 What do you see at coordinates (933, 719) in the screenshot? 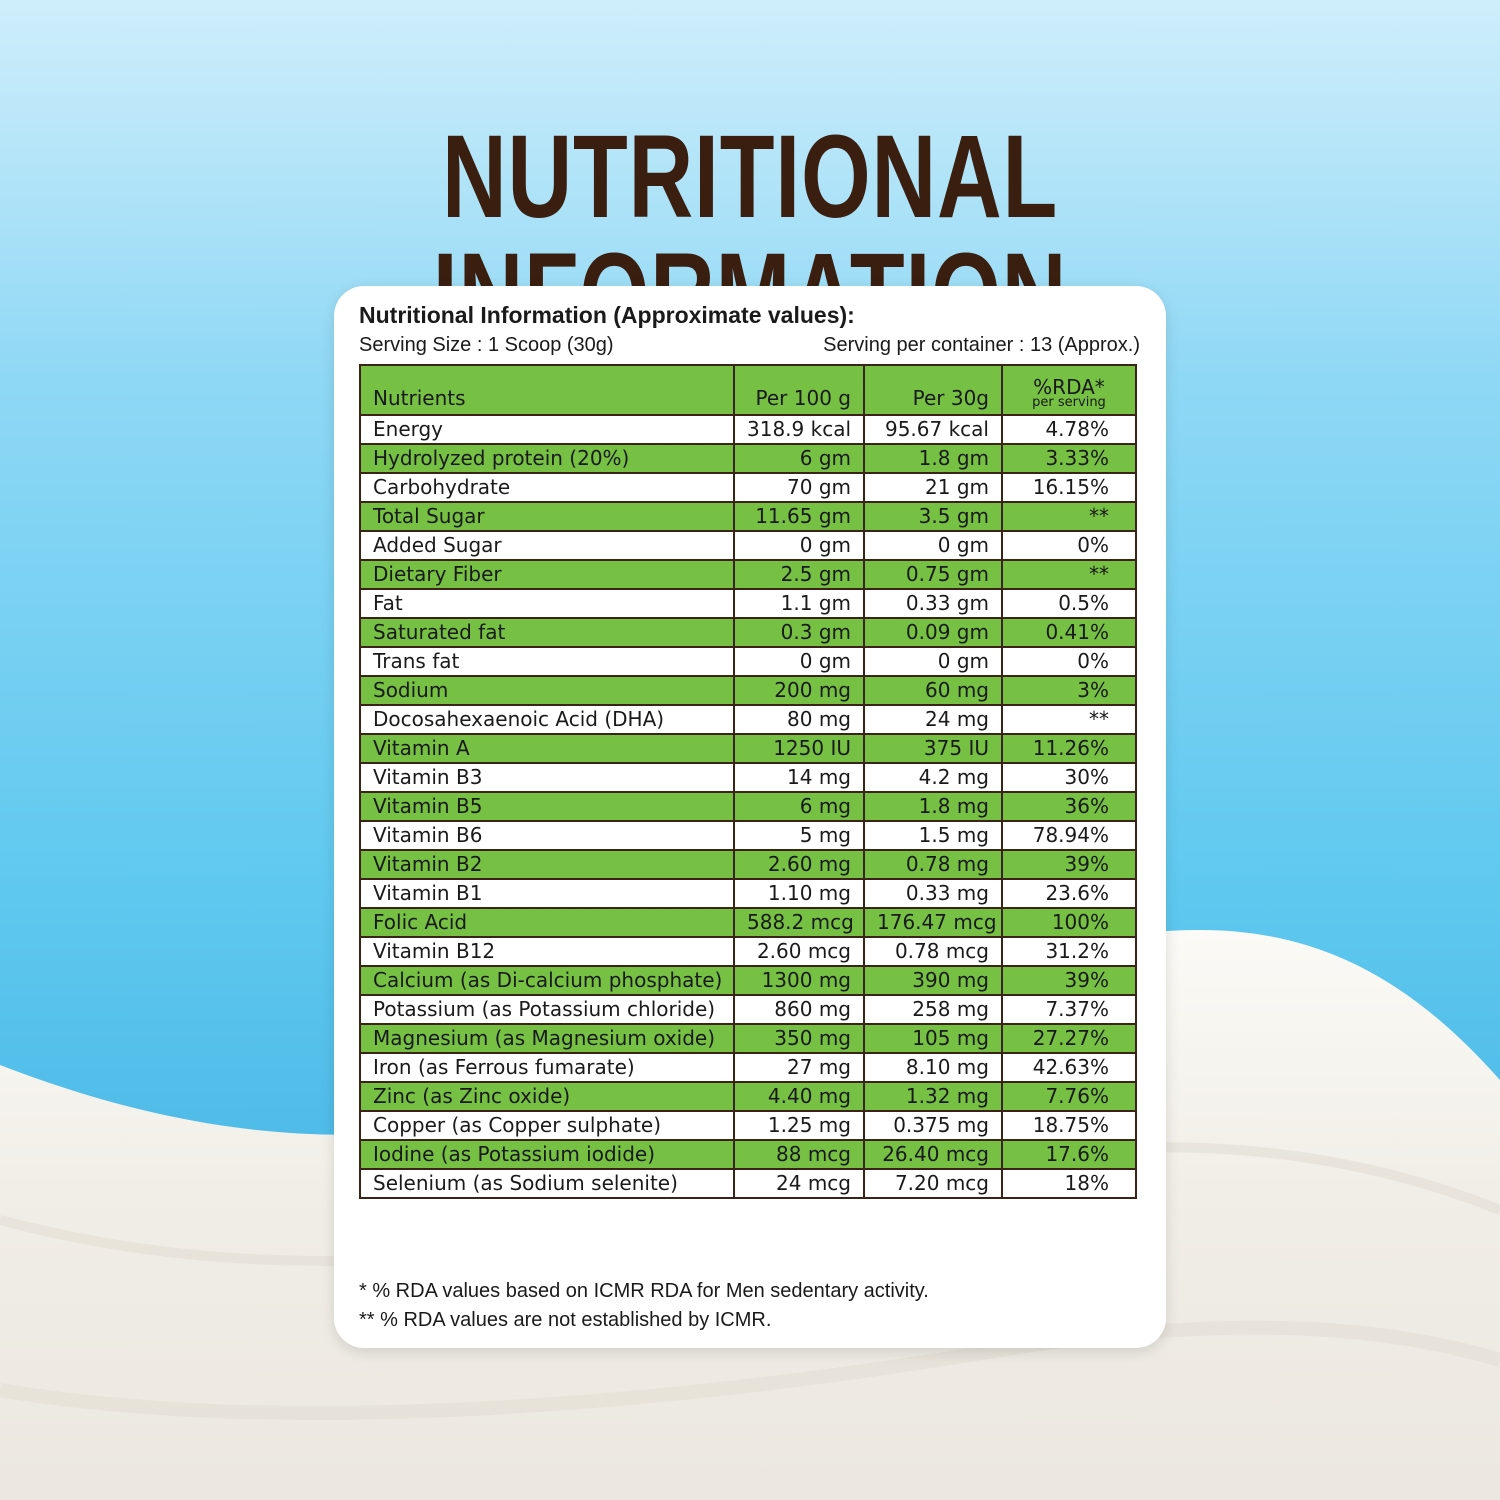
I see `value-per-30g: 24 mg` at bounding box center [933, 719].